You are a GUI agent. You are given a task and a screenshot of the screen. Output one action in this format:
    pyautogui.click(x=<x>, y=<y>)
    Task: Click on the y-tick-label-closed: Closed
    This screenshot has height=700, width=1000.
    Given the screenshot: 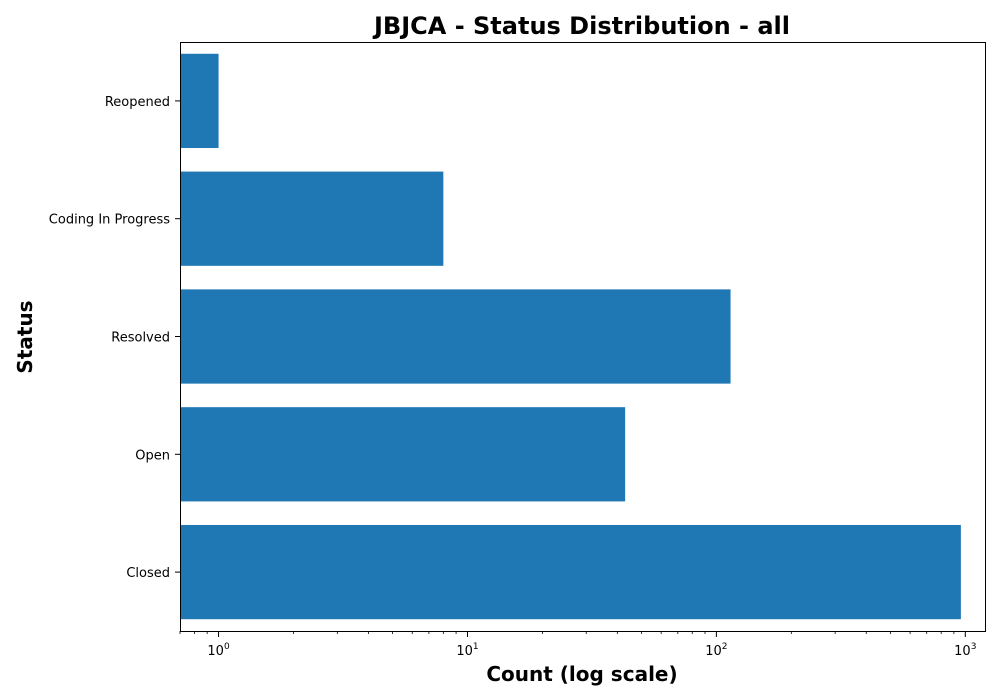 What is the action you would take?
    pyautogui.click(x=148, y=573)
    